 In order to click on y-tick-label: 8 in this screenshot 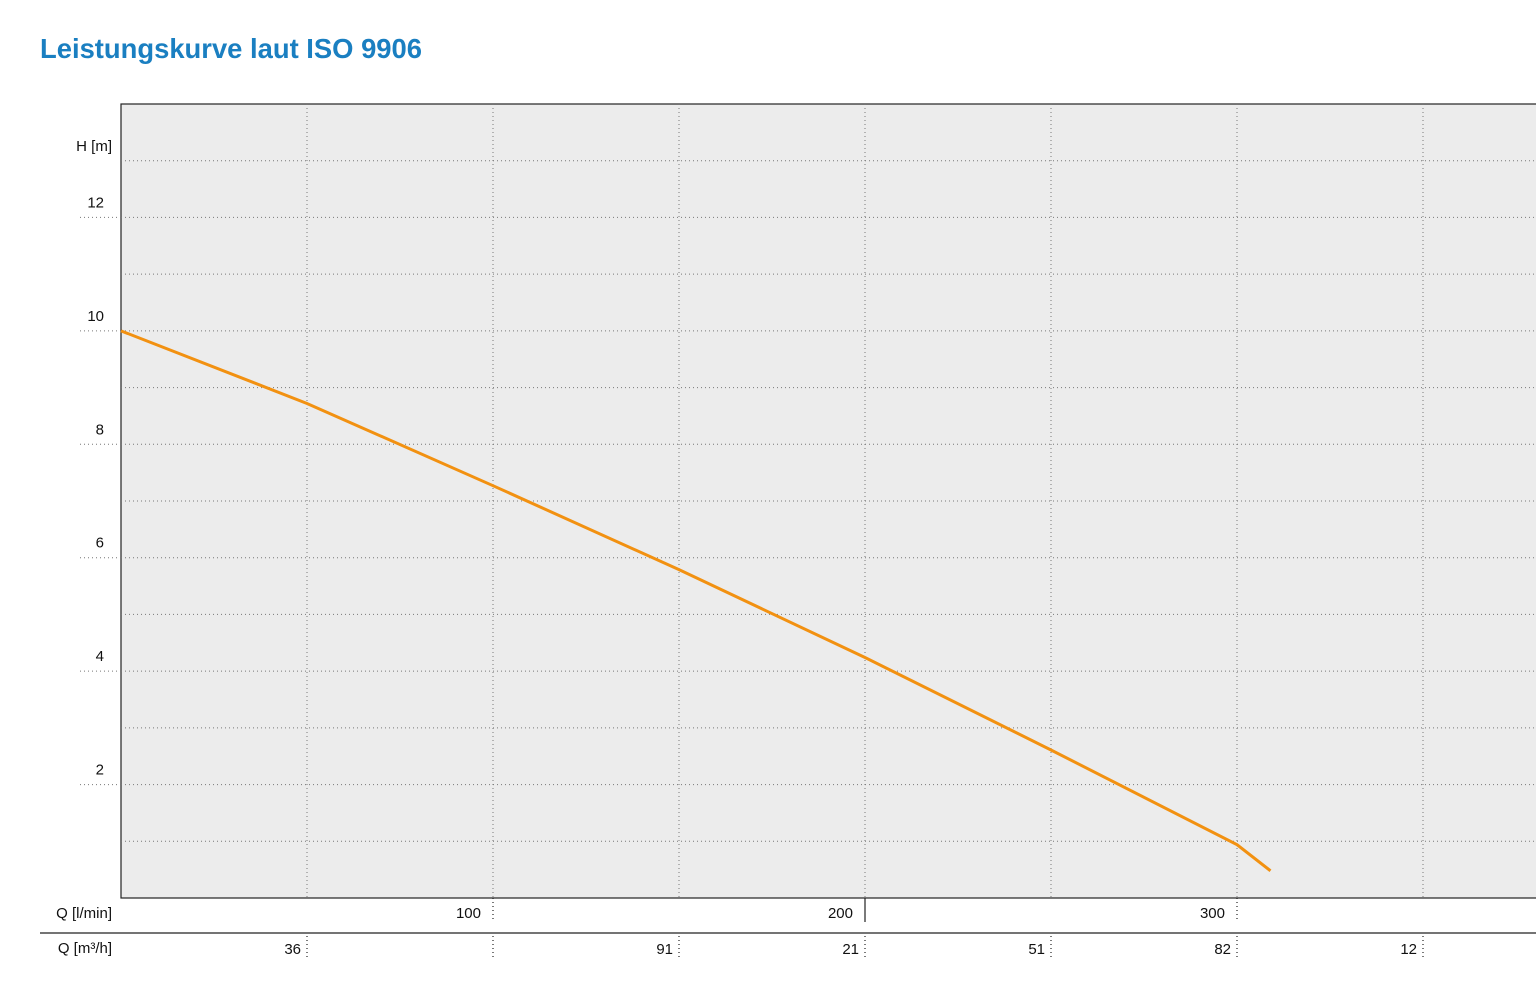, I will do `click(100, 429)`.